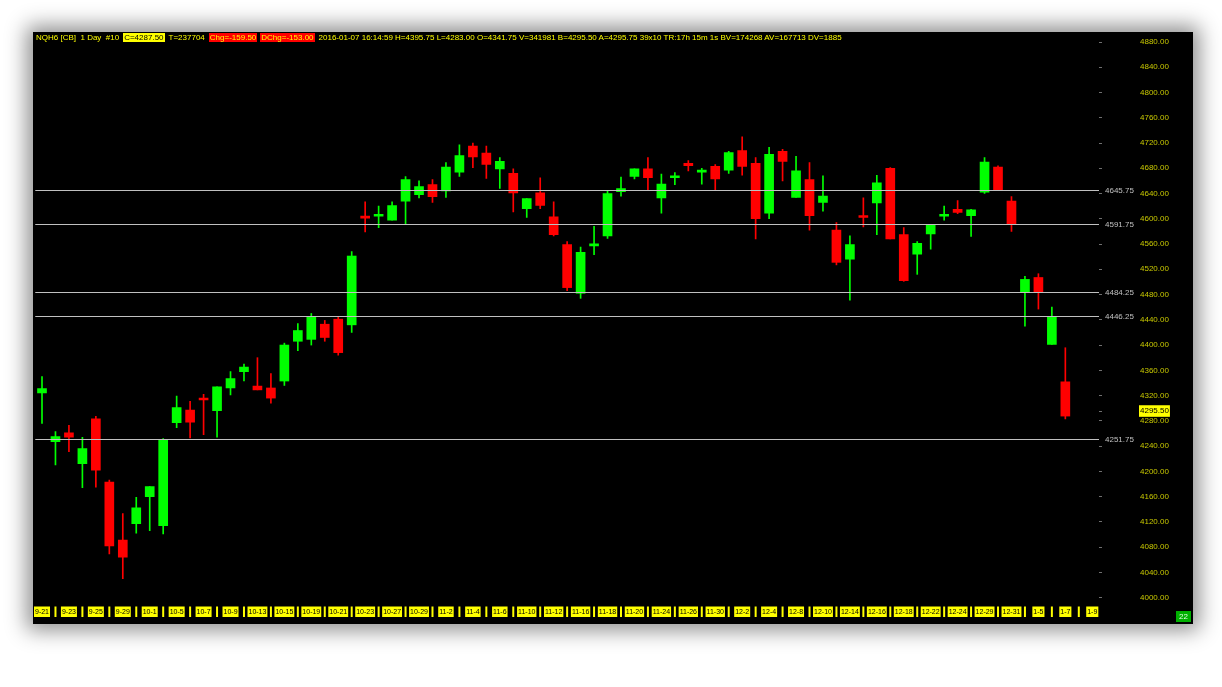 The image size is (1222, 687). Describe the element at coordinates (1155, 446) in the screenshot. I see `y-tick-label: 4240.00` at that location.